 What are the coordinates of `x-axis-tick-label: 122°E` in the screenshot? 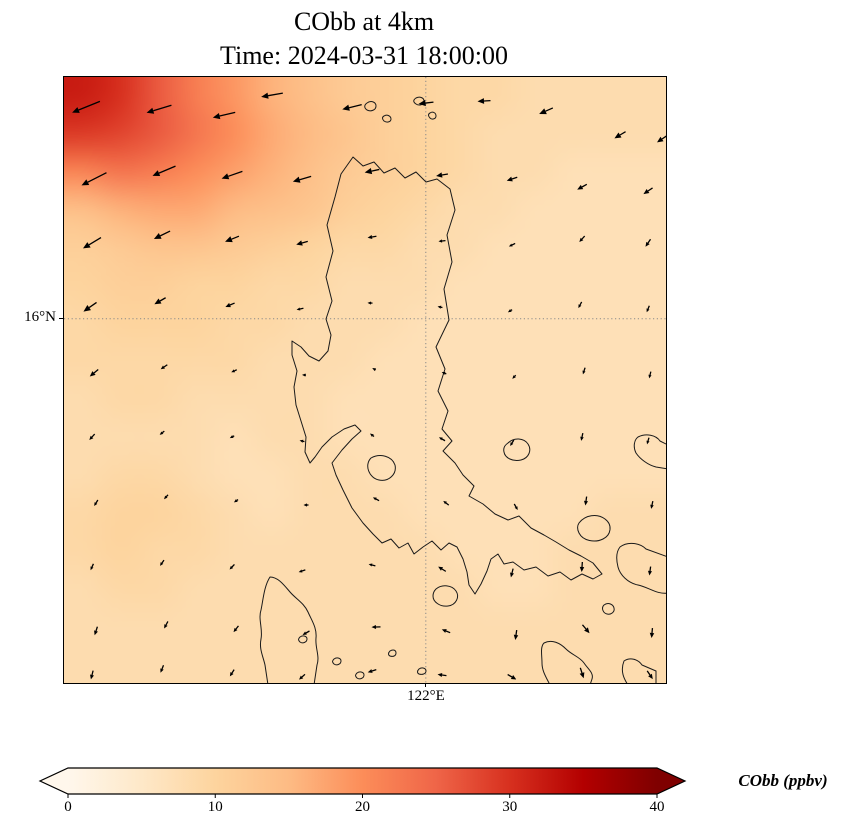 It's located at (426, 696).